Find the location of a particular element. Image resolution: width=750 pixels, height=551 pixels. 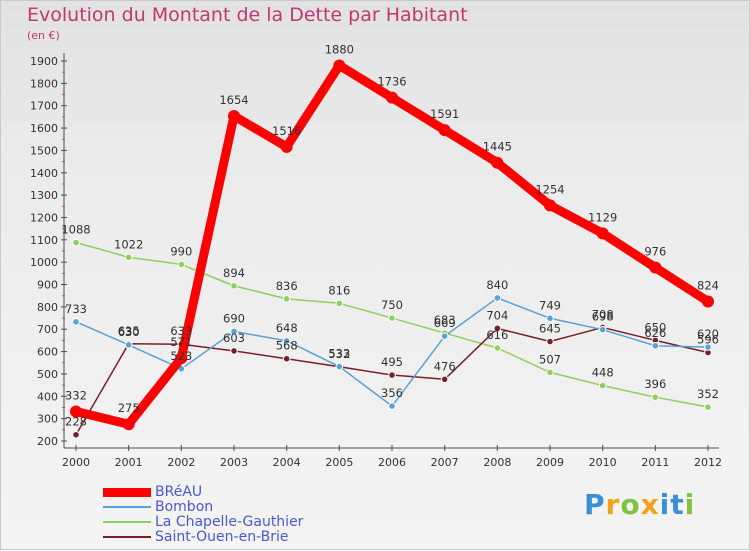

data-label-saint-ouen-en-brie: 708 is located at coordinates (603, 314).